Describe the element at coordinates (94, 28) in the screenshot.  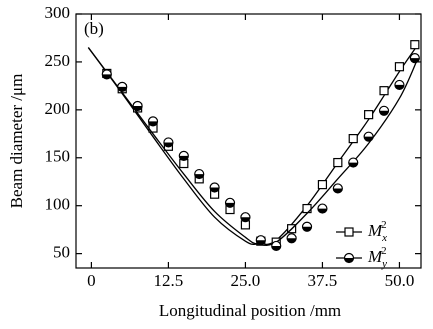
I see `panel-label: (b)` at that location.